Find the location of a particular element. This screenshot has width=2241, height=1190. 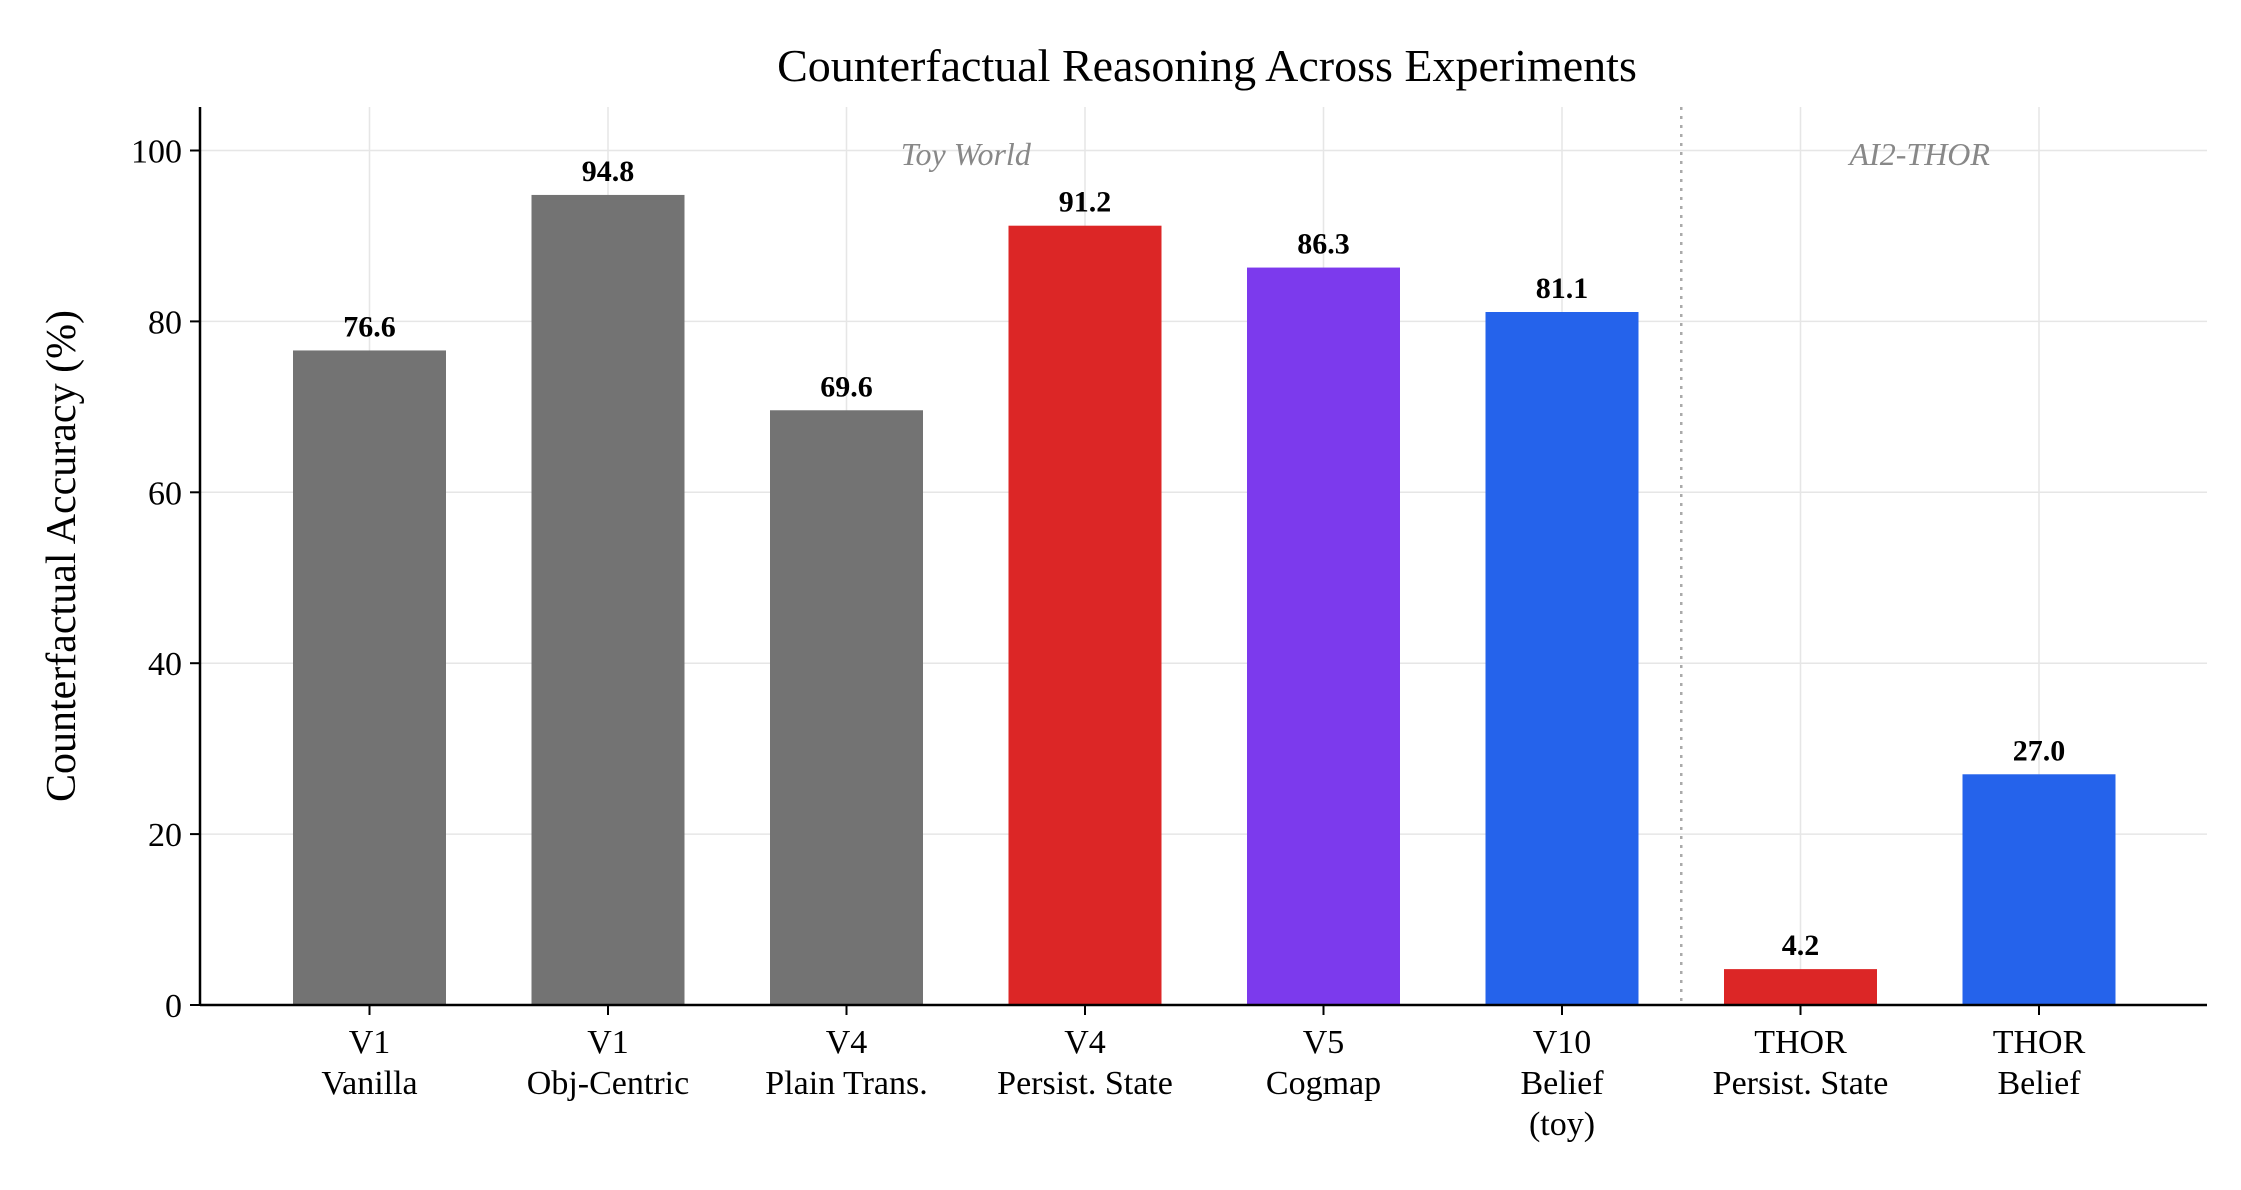

bar-value-label: 94.8 is located at coordinates (608, 171).